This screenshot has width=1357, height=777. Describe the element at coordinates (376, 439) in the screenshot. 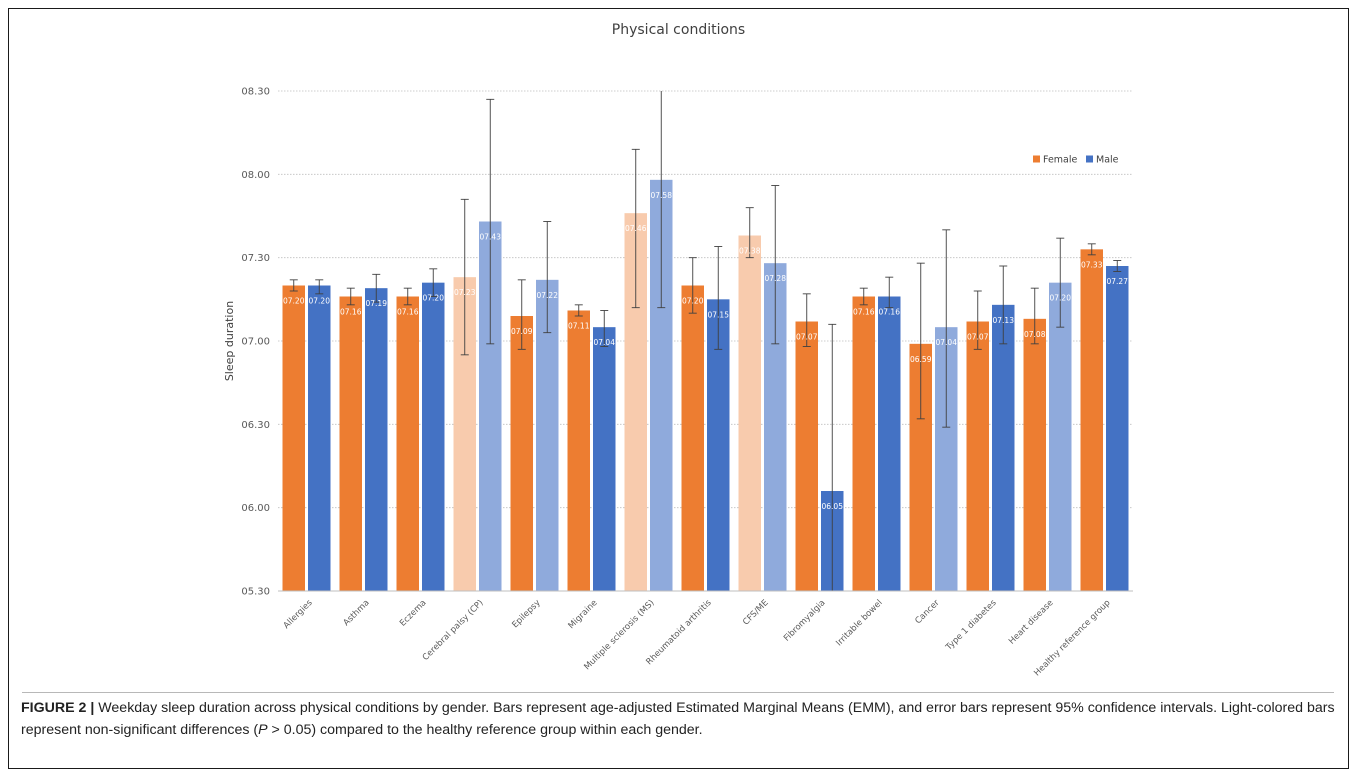

I see `bar-male-asthma` at that location.